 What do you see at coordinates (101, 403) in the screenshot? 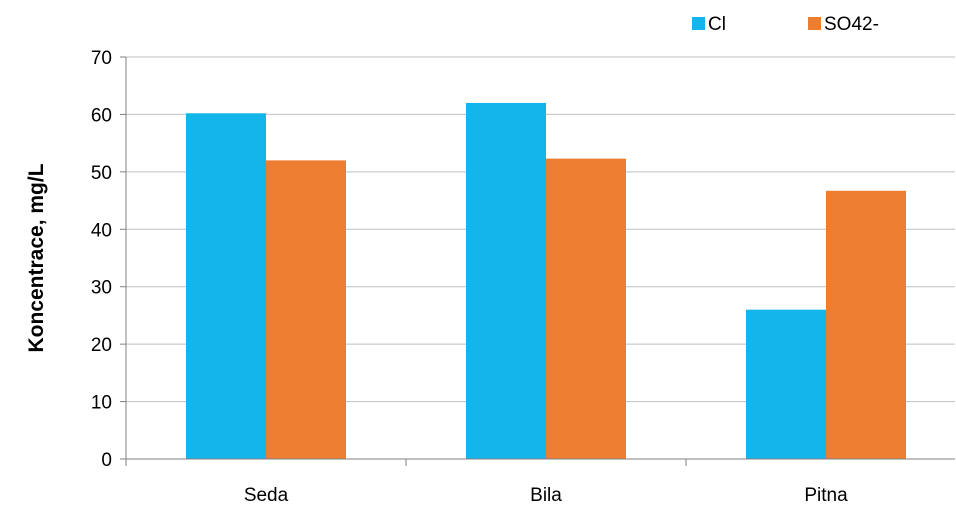
I see `y-tick-label: 10` at bounding box center [101, 403].